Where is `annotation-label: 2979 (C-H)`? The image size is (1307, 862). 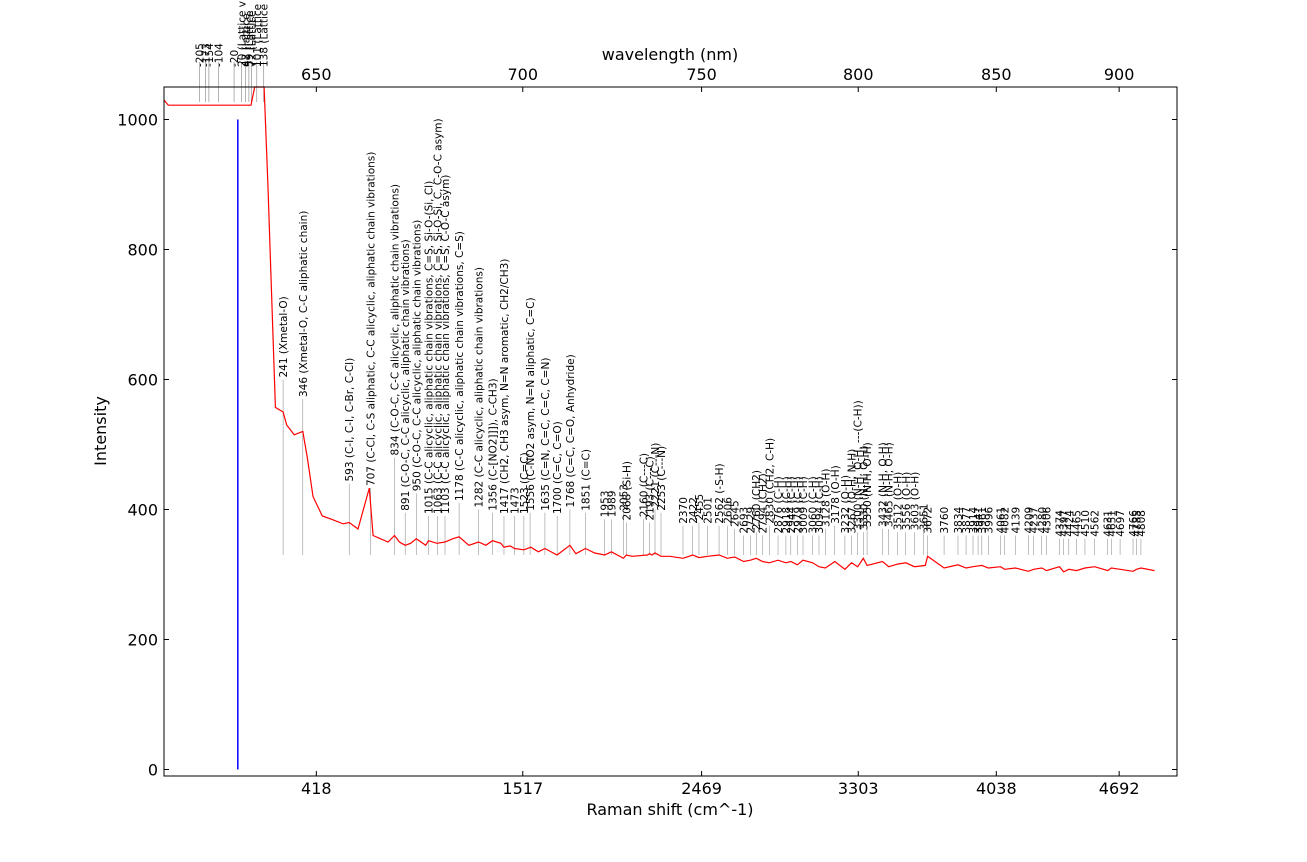
annotation-label: 2979 (C-H) is located at coordinates (798, 504).